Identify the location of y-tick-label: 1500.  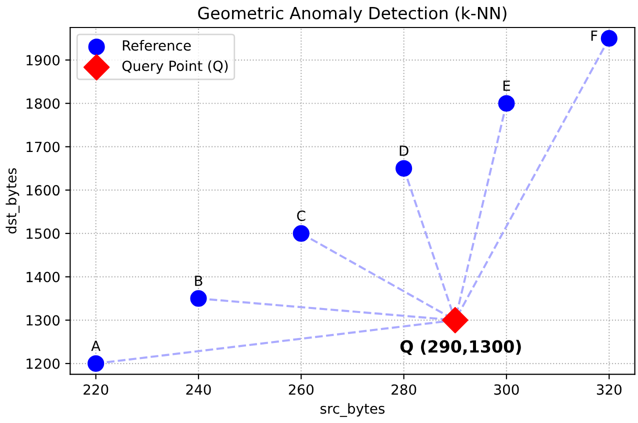
(43, 233).